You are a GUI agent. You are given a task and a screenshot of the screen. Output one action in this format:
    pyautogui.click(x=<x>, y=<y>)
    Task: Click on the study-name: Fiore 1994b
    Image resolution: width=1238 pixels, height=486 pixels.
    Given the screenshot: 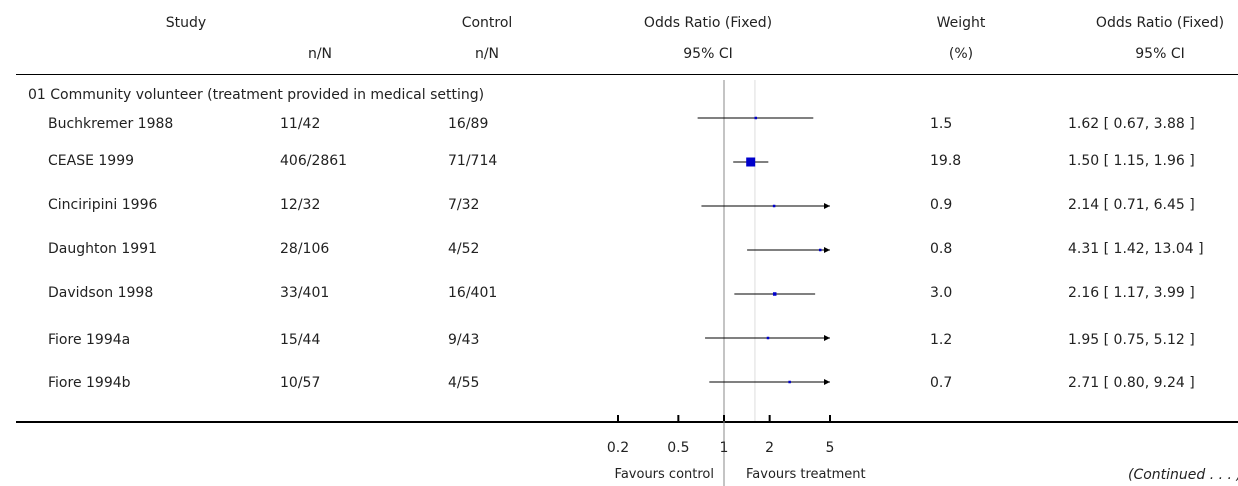 What is the action you would take?
    pyautogui.click(x=89, y=383)
    